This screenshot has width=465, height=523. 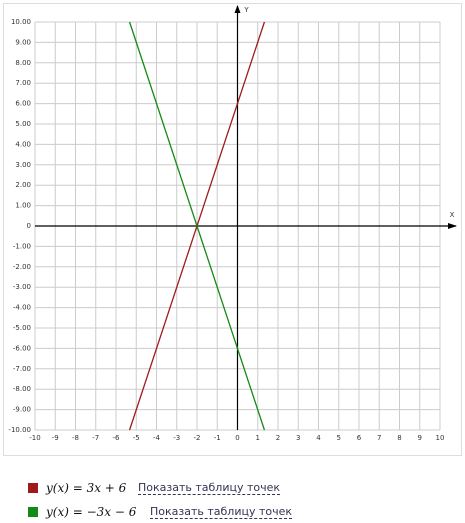 I want to click on x-axis-arrow, so click(x=452, y=226).